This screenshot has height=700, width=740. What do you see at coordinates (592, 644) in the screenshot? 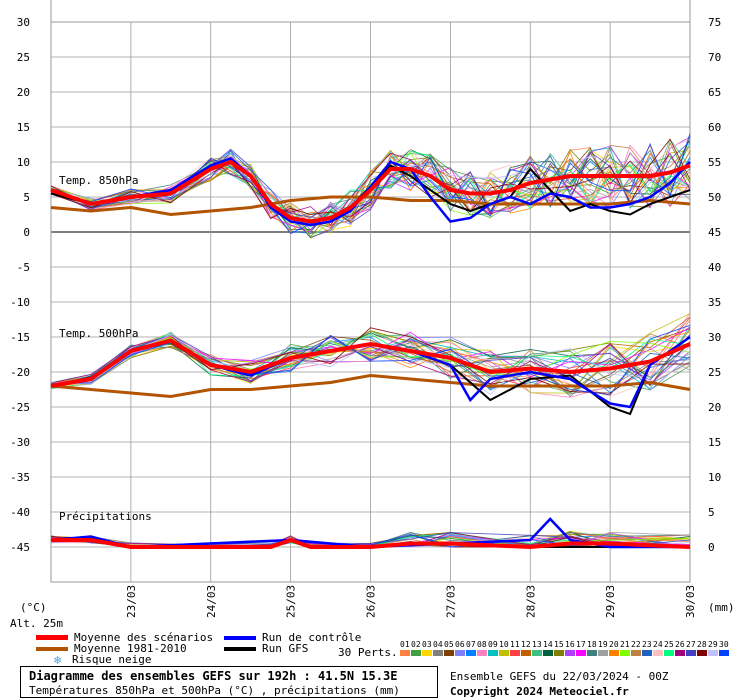
I see `pert-number: 18` at bounding box center [592, 644].